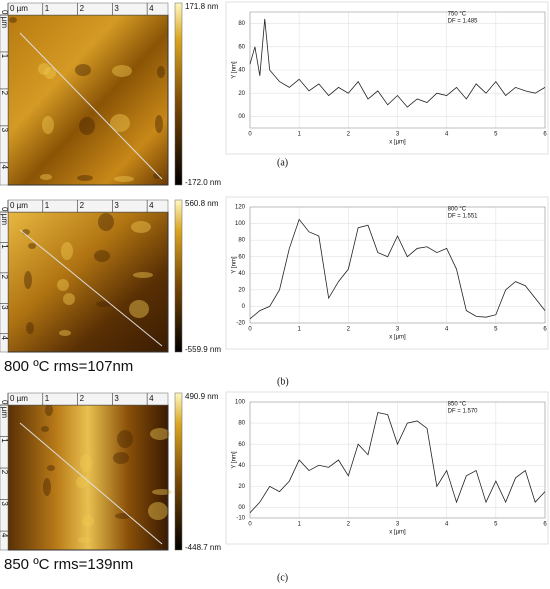 This screenshot has height=589, width=550. I want to click on afm-y-tick-label: 4, so click(4, 167).